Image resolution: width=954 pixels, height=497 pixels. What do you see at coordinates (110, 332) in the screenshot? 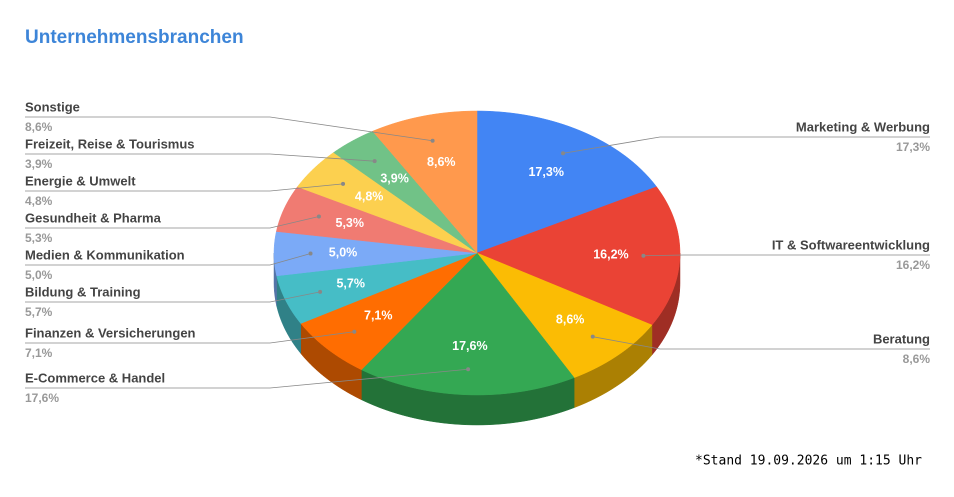
I see `legend-label: Finanzen & Versicherungen` at bounding box center [110, 332].